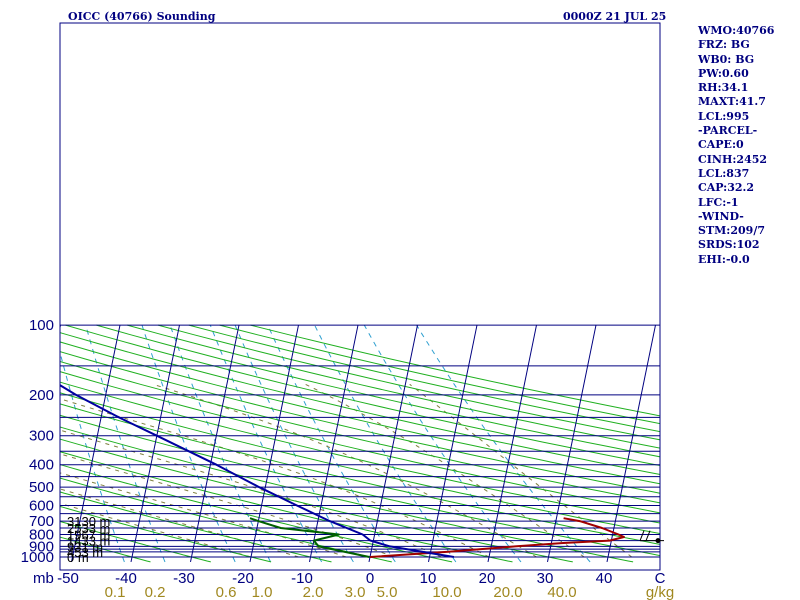  What do you see at coordinates (736, 203) in the screenshot?
I see `stat-line: LFC:-1` at bounding box center [736, 203].